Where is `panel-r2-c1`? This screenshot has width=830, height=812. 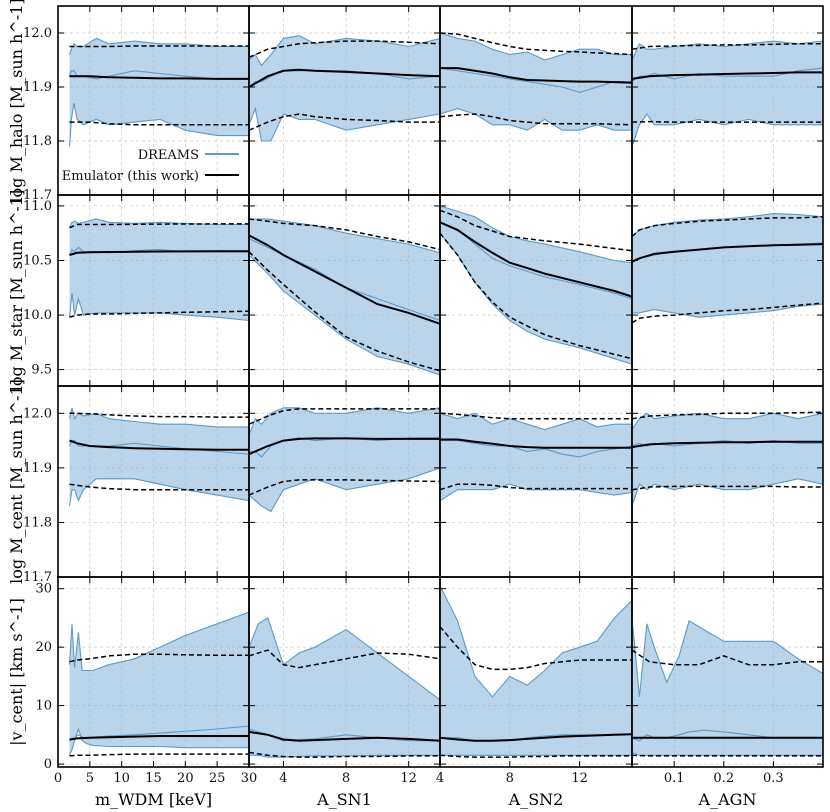 panel-r2-c1 is located at coordinates (344, 481).